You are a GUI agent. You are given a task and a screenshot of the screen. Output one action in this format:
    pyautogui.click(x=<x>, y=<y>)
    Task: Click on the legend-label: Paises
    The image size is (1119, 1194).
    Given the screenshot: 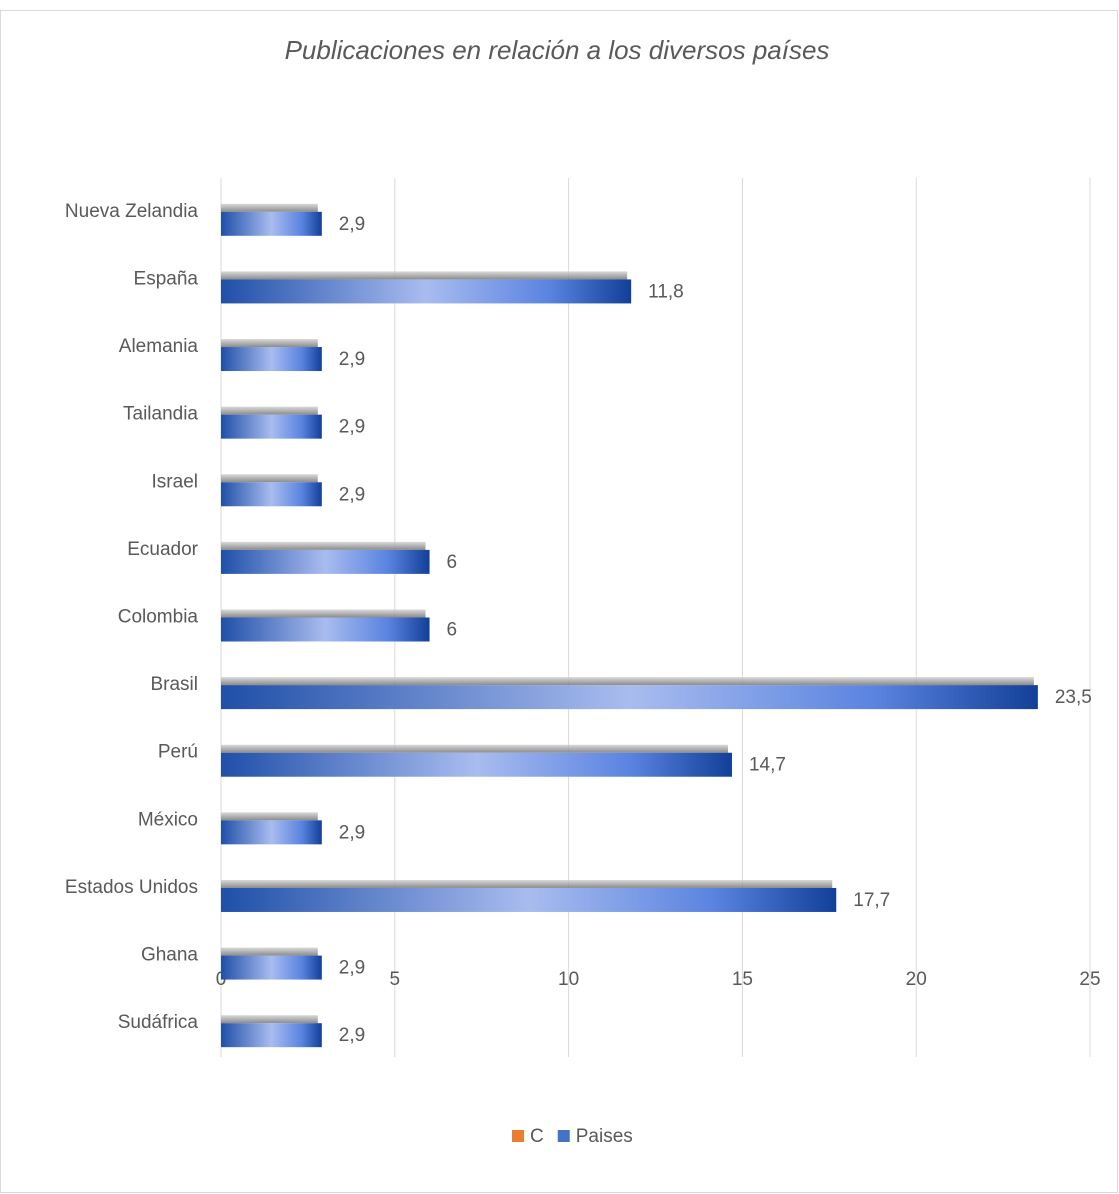 What is the action you would take?
    pyautogui.click(x=604, y=1136)
    